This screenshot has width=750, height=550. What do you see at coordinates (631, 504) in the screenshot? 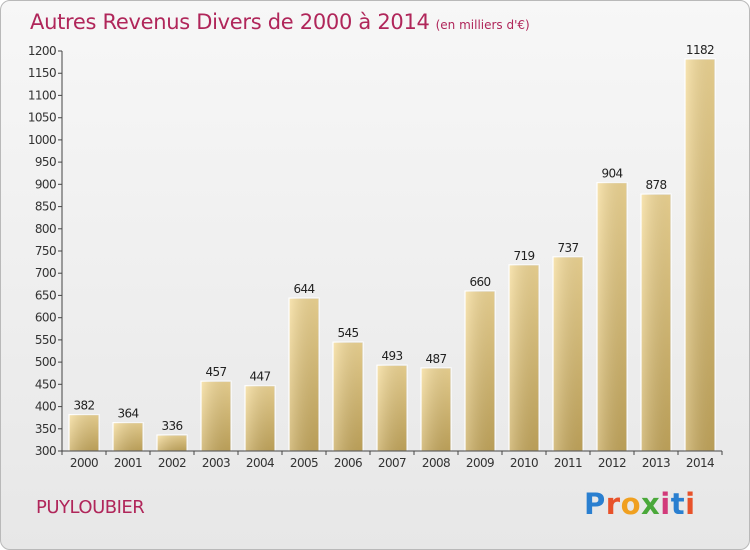
I see `logo-letter: o` at bounding box center [631, 504].